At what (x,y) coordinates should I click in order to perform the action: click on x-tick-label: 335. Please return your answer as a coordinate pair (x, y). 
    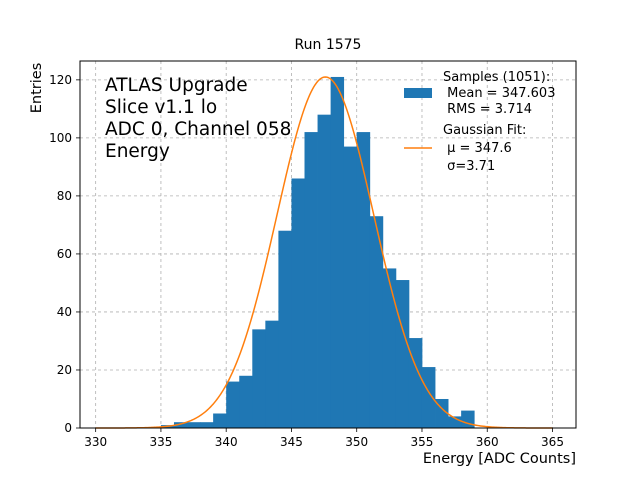
    Looking at the image, I should click on (160, 442).